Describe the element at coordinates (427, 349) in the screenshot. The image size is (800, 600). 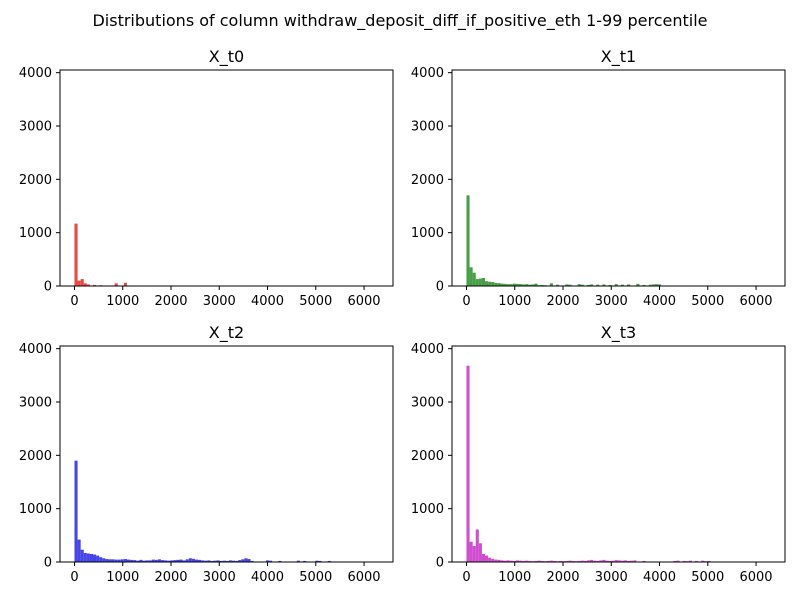
I see `y-tick-label: 4000` at that location.